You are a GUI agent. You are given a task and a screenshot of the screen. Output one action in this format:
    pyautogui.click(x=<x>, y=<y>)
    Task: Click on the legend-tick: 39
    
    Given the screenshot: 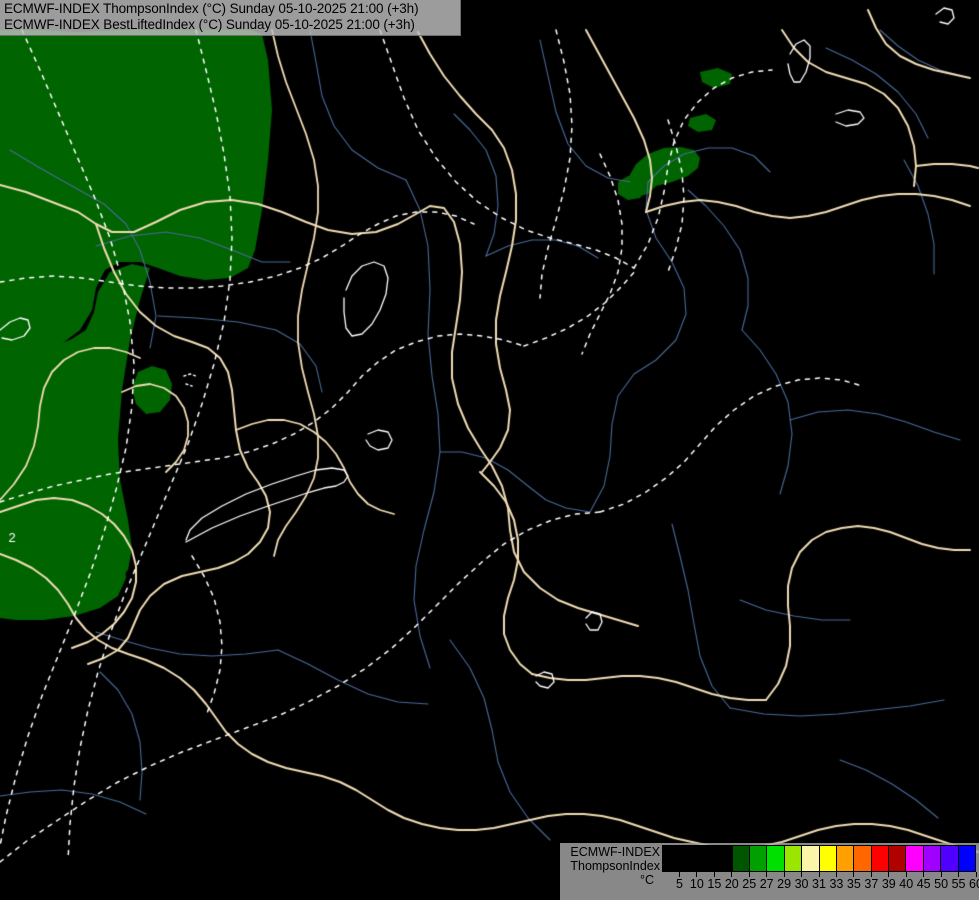 What is the action you would take?
    pyautogui.click(x=889, y=881)
    